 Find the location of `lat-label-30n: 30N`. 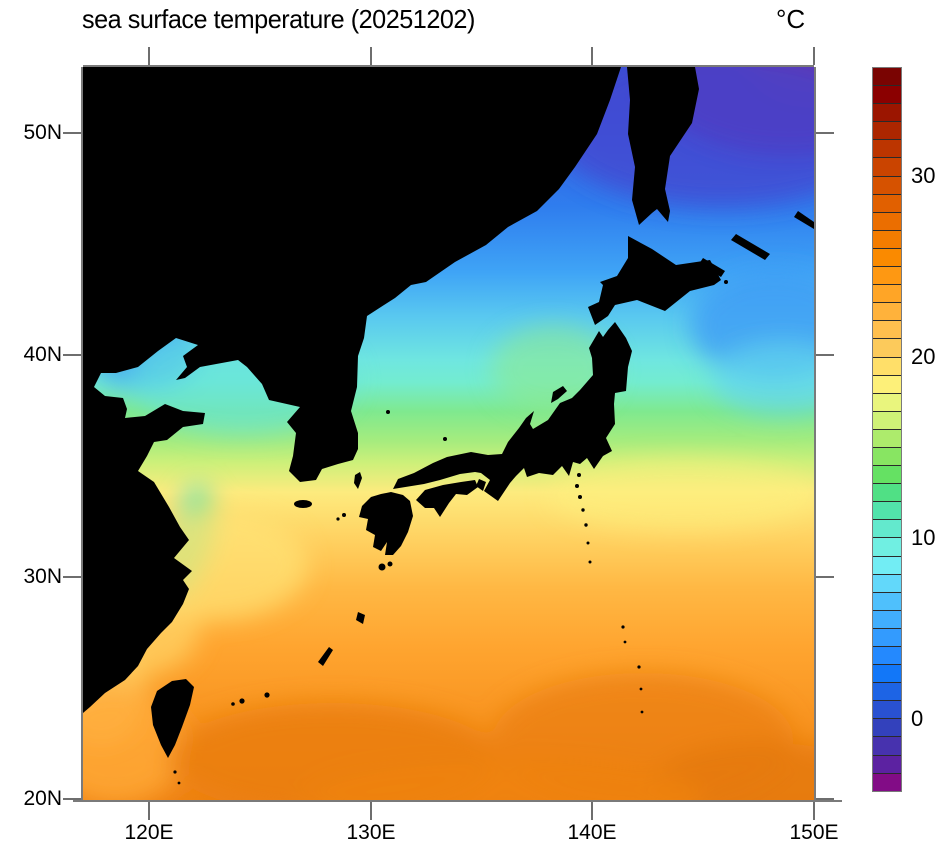

lat-label-30n: 30N is located at coordinates (42, 576).